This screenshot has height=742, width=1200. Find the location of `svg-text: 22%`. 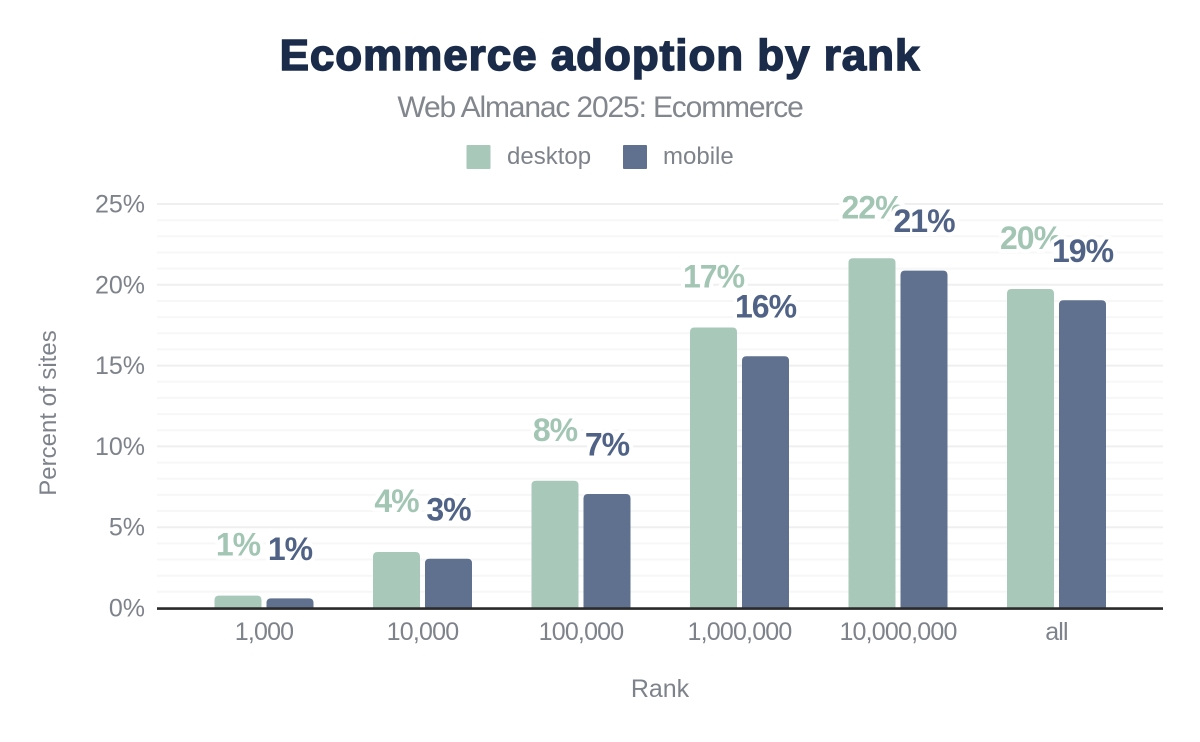

svg-text: 22% is located at coordinates (872, 207).